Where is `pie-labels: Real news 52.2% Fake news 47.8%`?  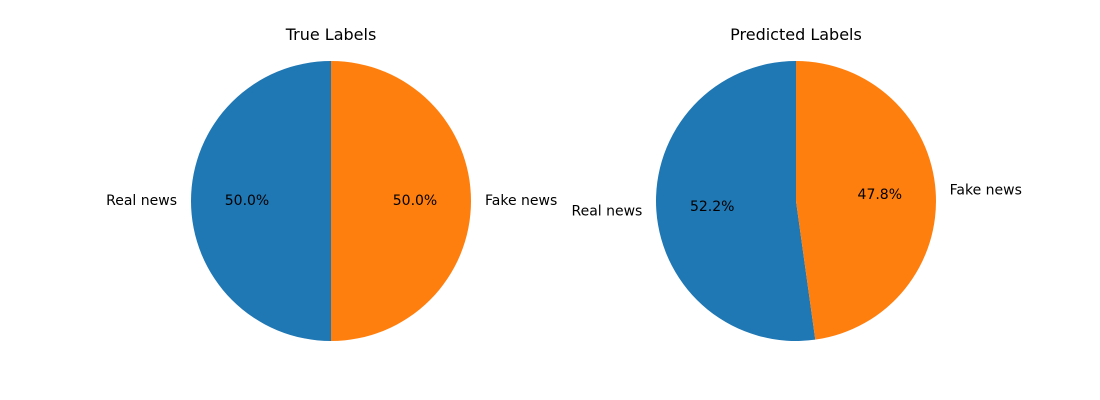 pie-labels: Real news 52.2% Fake news 47.8% is located at coordinates (796, 200).